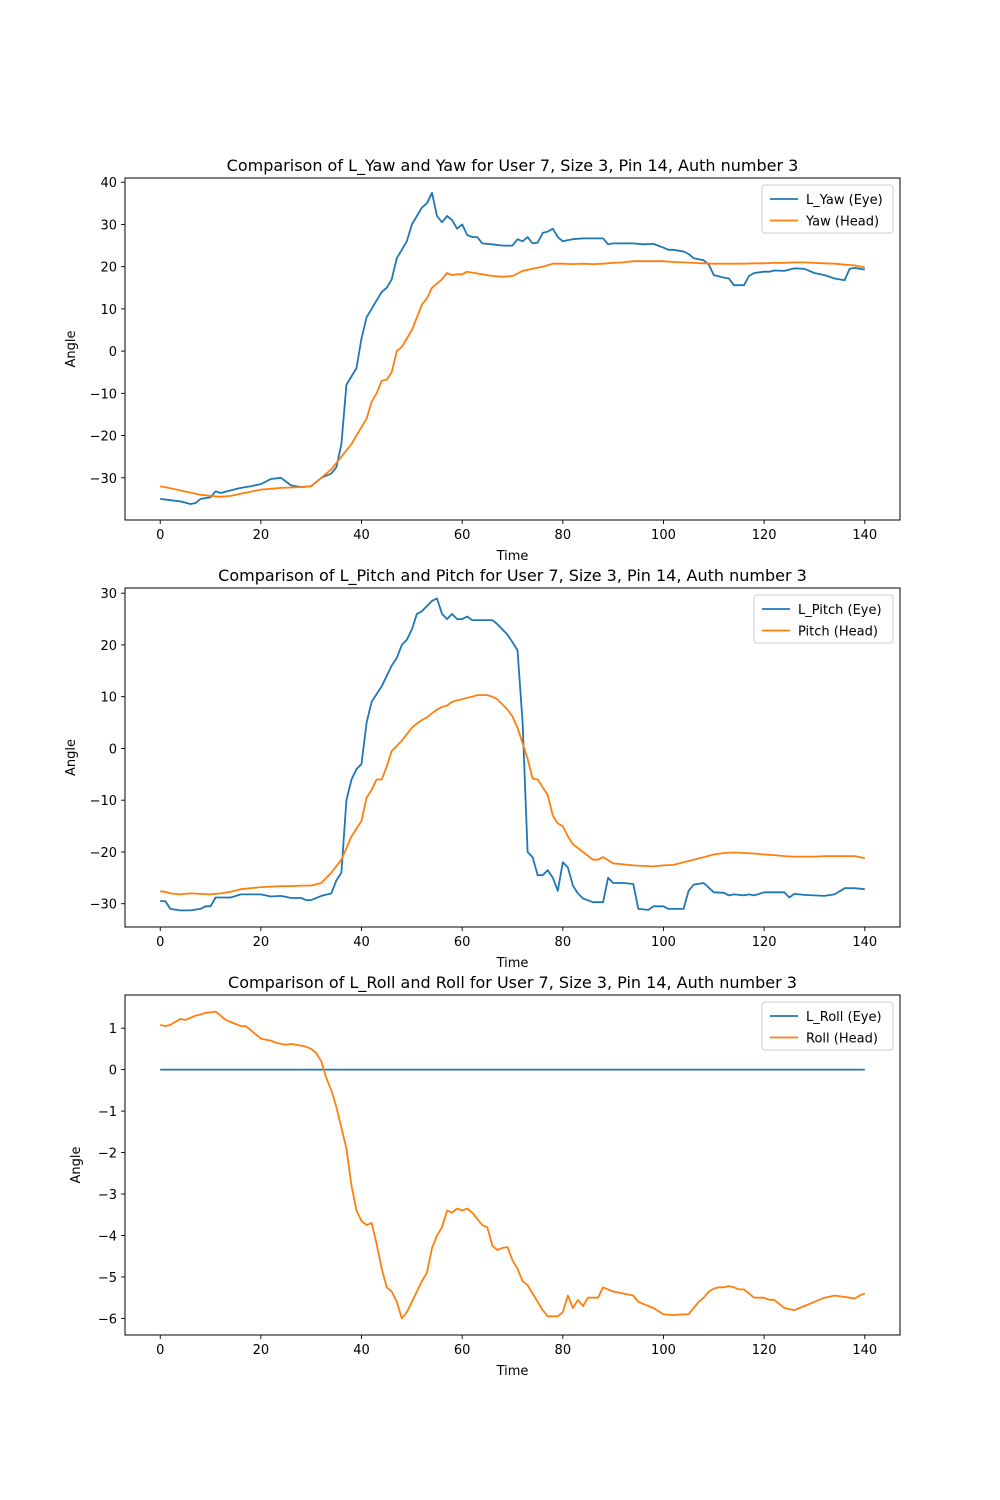 Image resolution: width=1000 pixels, height=1500 pixels. I want to click on legend-label: Roll (Head), so click(842, 1039).